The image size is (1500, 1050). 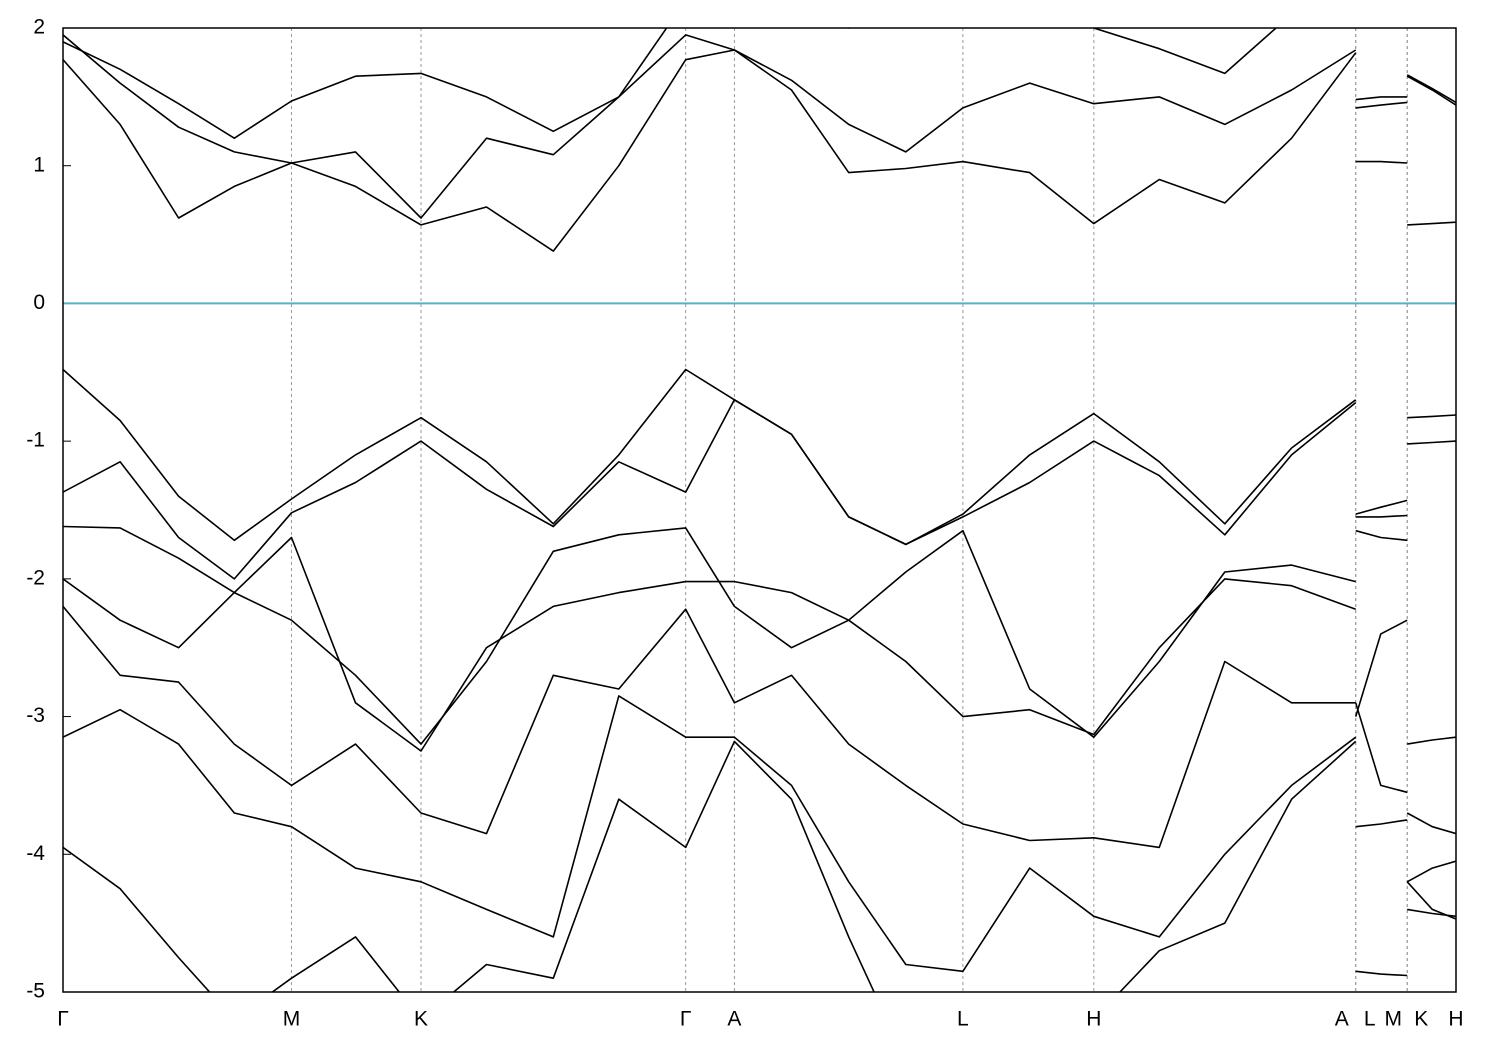 What do you see at coordinates (39, 302) in the screenshot?
I see `y-tick-label: 0` at bounding box center [39, 302].